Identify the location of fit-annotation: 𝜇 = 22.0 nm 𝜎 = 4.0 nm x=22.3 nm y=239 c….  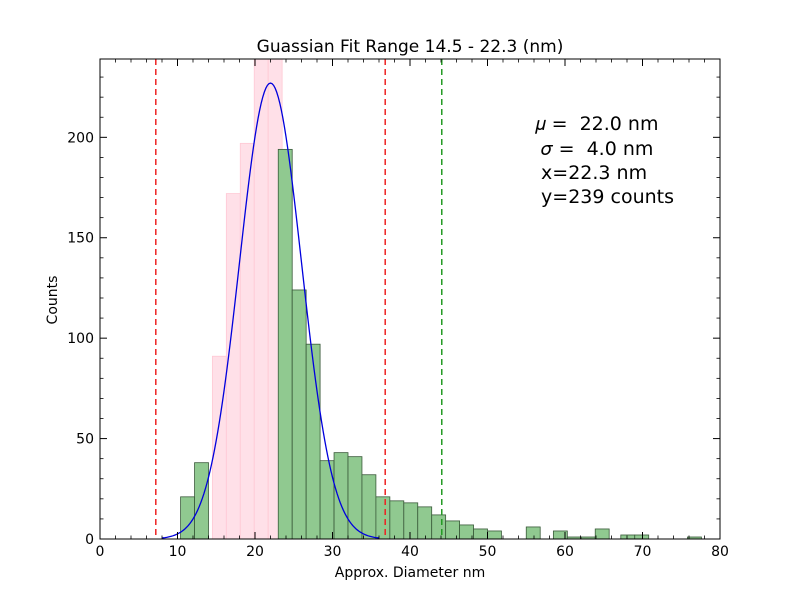
(604, 160).